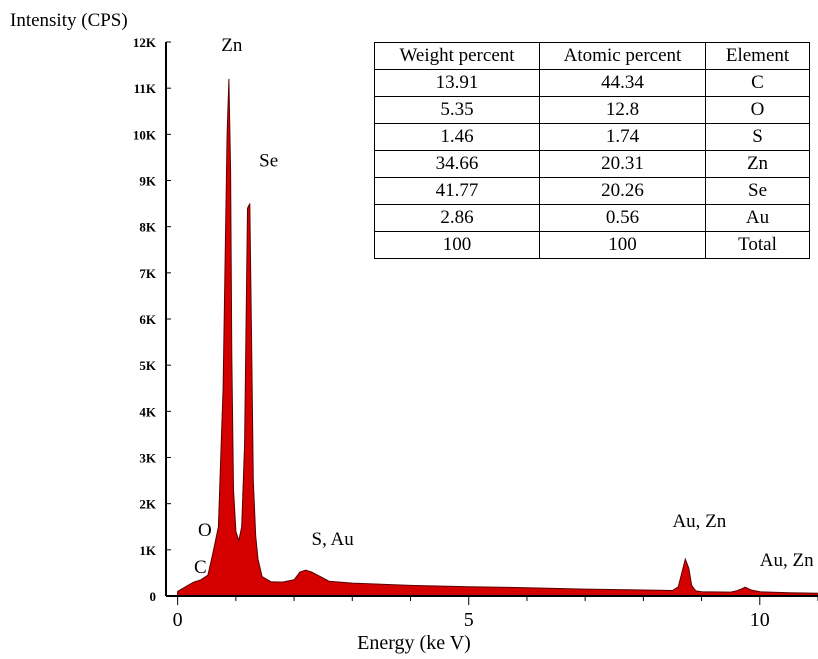 The image size is (818, 659). What do you see at coordinates (757, 56) in the screenshot?
I see `table-header-element: Element` at bounding box center [757, 56].